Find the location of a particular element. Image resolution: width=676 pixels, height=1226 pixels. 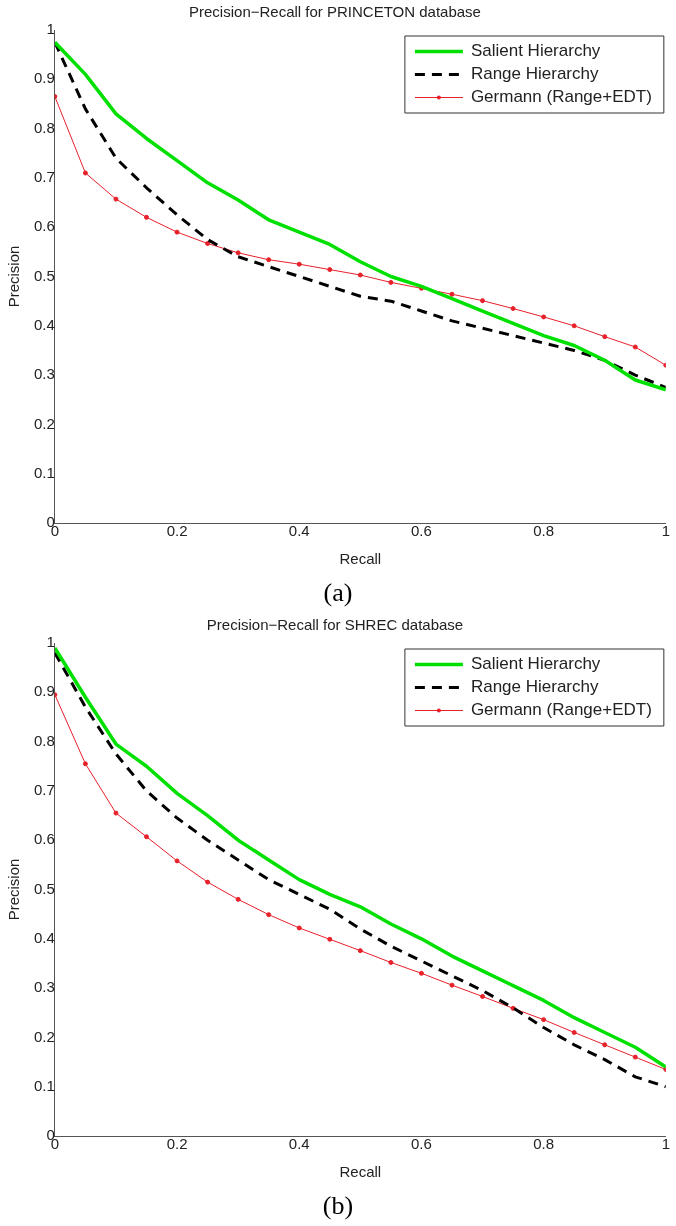

text: (a) is located at coordinates (338, 593).